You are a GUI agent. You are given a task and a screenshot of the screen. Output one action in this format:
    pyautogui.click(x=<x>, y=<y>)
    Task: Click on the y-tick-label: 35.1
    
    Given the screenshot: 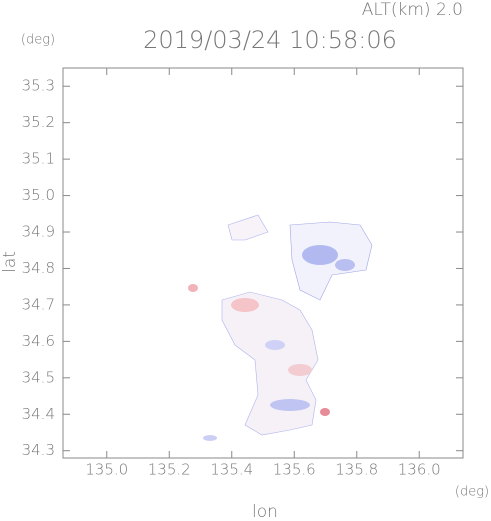 What is the action you would take?
    pyautogui.click(x=38, y=159)
    